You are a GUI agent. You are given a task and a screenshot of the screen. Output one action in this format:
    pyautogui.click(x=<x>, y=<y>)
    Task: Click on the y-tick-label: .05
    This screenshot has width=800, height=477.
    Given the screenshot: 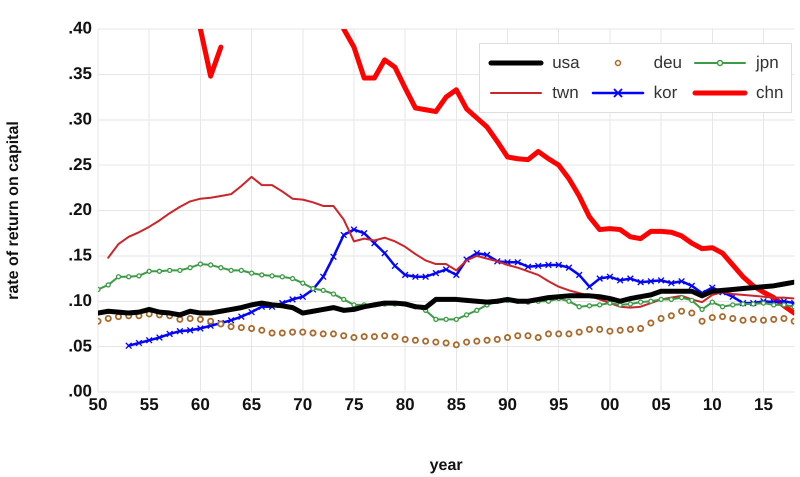 What is the action you would take?
    pyautogui.click(x=80, y=346)
    